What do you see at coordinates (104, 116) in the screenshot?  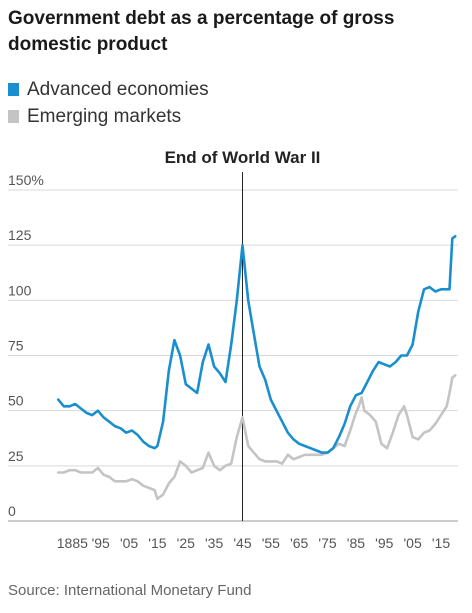 I see `legend-label-emerging: Emerging markets` at bounding box center [104, 116].